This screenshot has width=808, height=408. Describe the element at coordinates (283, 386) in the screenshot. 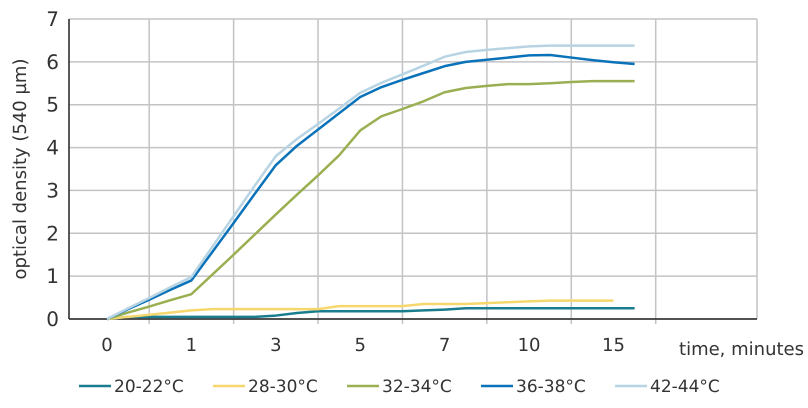

I see `legend-label: 28-30°C` at that location.